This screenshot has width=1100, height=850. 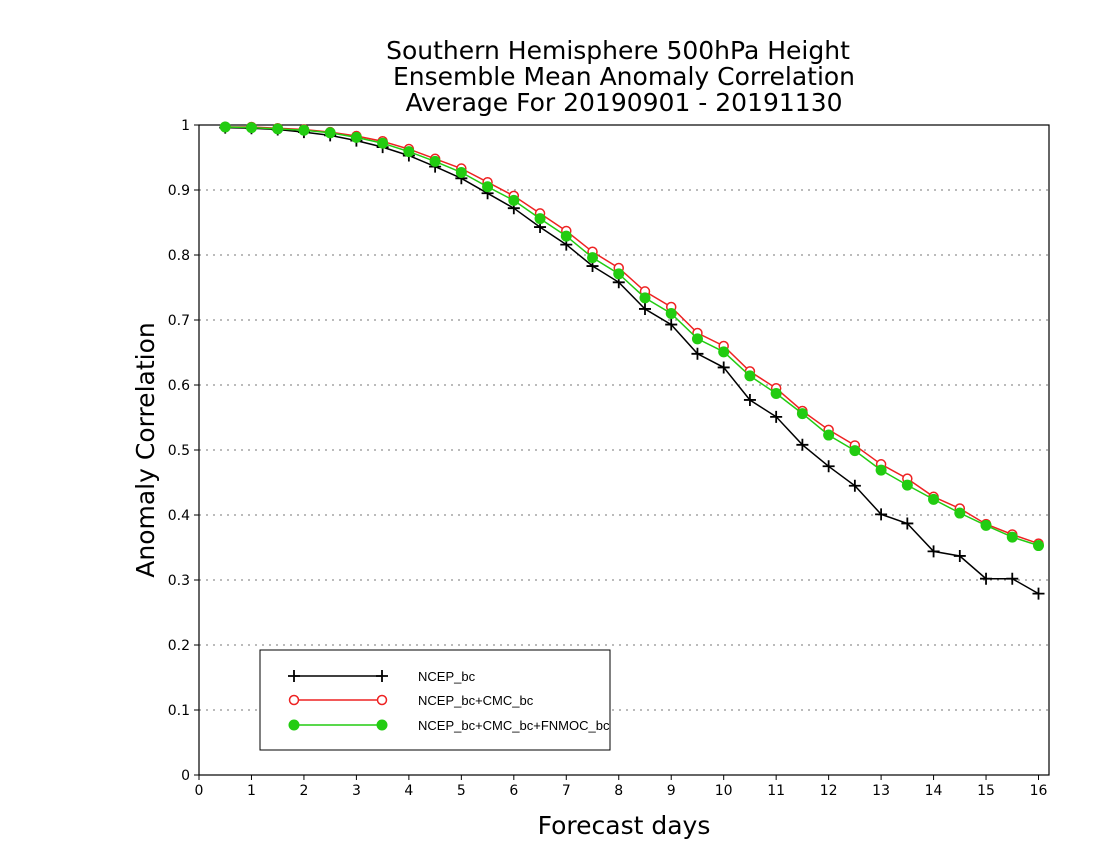 What do you see at coordinates (179, 516) in the screenshot?
I see `y-tick-label: 0.4` at bounding box center [179, 516].